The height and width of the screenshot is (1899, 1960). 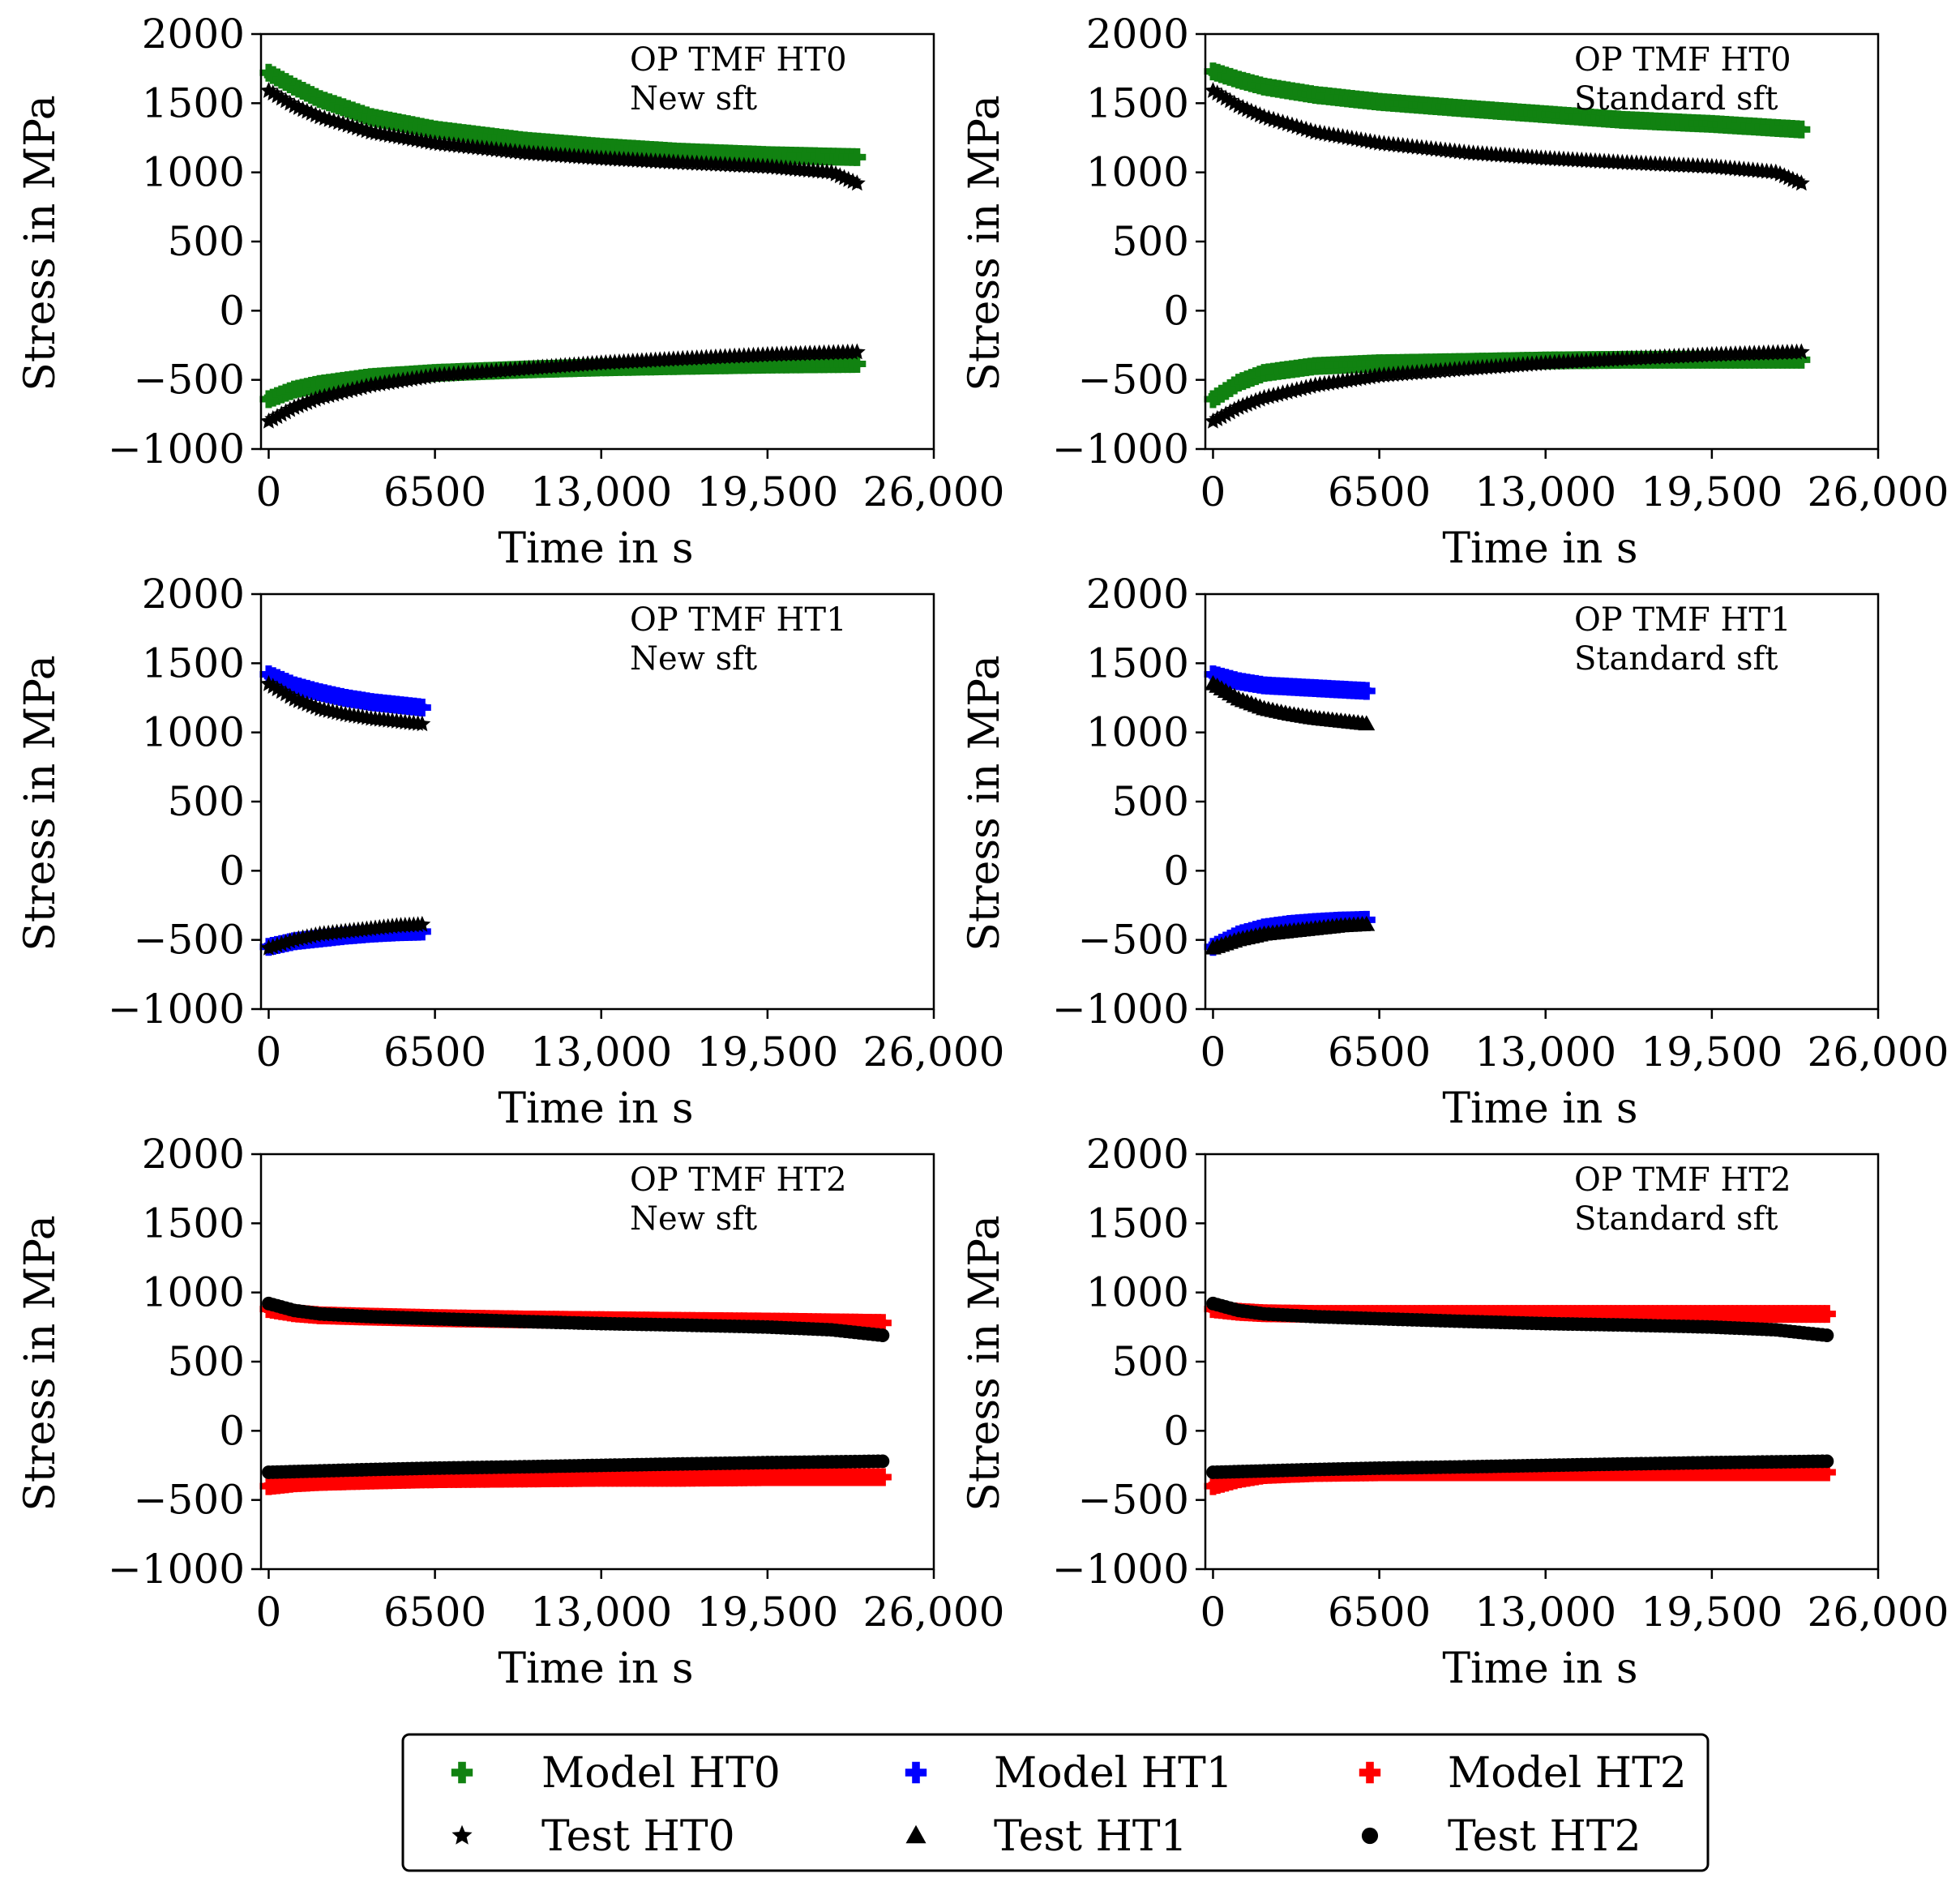 What do you see at coordinates (738, 620) in the screenshot?
I see `panel-annotation-title: OP TMF HT1` at bounding box center [738, 620].